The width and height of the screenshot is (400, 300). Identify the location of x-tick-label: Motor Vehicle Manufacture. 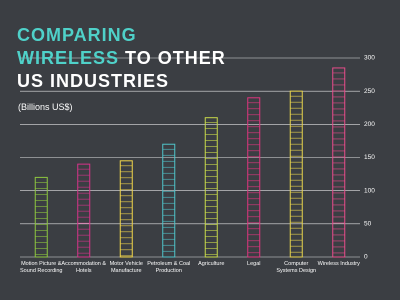
(126, 267).